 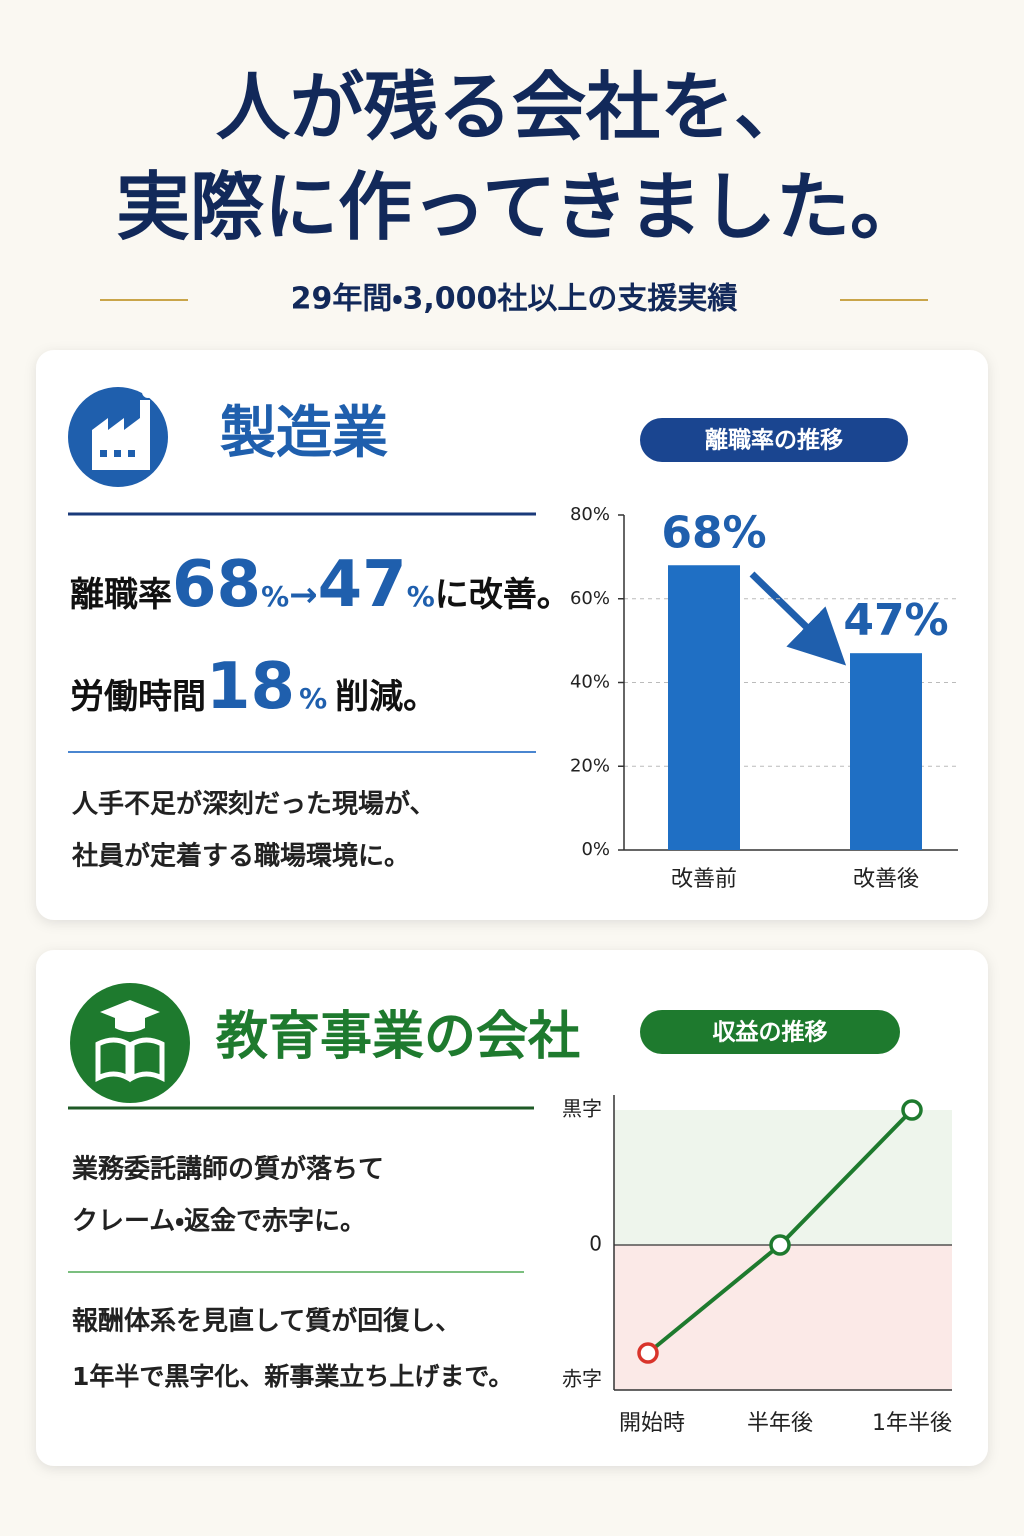 I want to click on description: 1年半で黒字化、新事業立ち上げまで。, so click(x=292, y=1376).